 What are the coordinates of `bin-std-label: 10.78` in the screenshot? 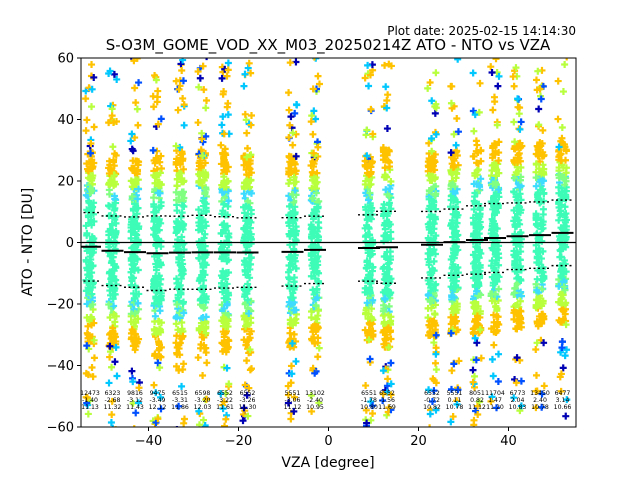 It's located at (455, 407).